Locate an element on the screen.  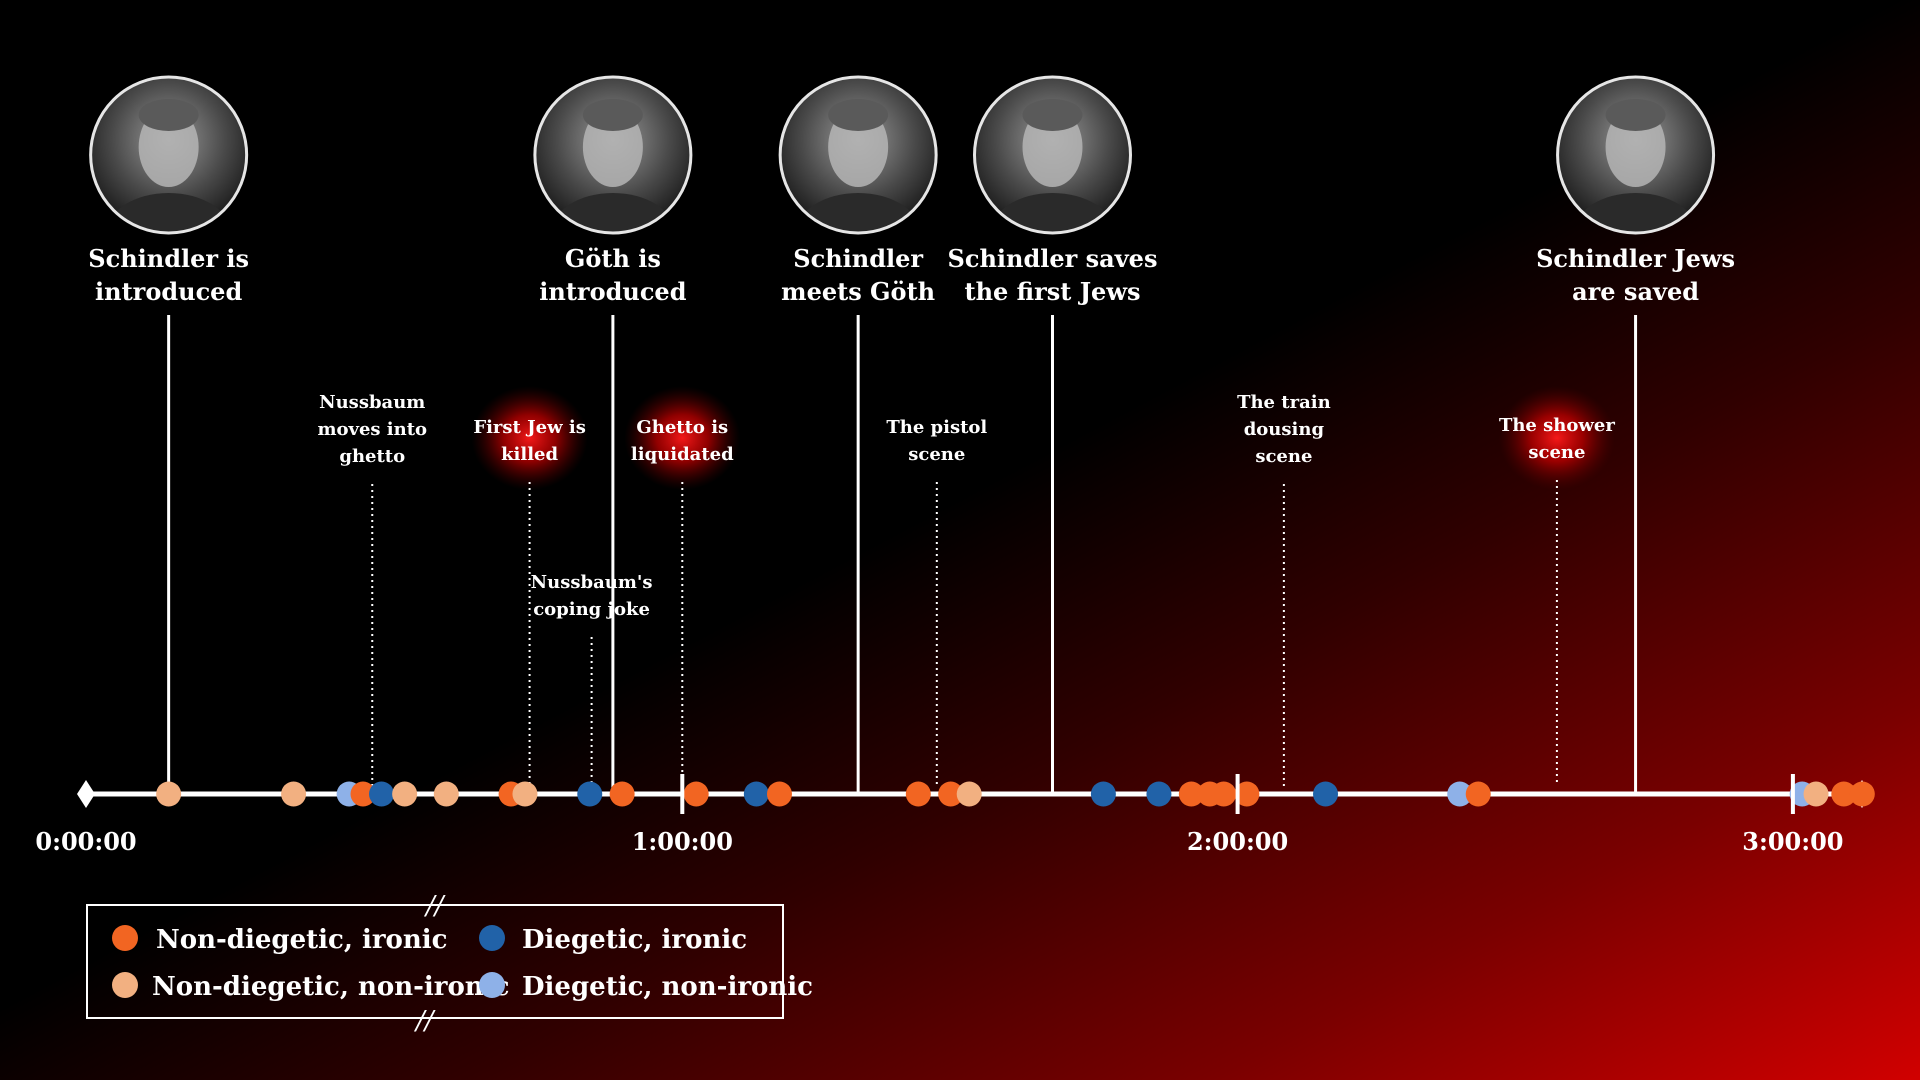
meeting-still is located at coordinates (858, 155).